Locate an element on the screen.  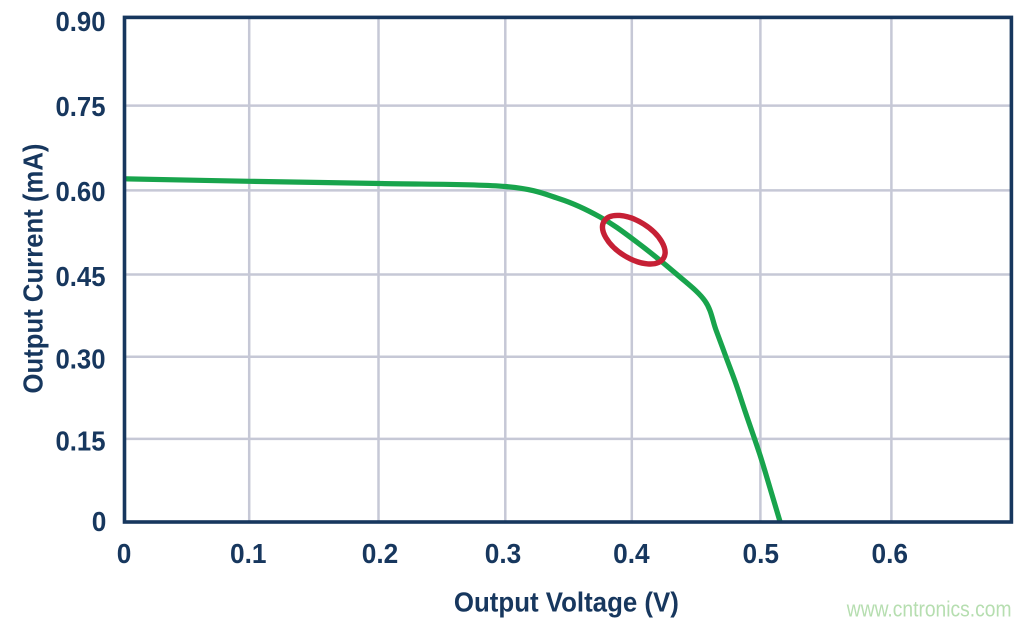
svg-text: 0.15 is located at coordinates (81, 440).